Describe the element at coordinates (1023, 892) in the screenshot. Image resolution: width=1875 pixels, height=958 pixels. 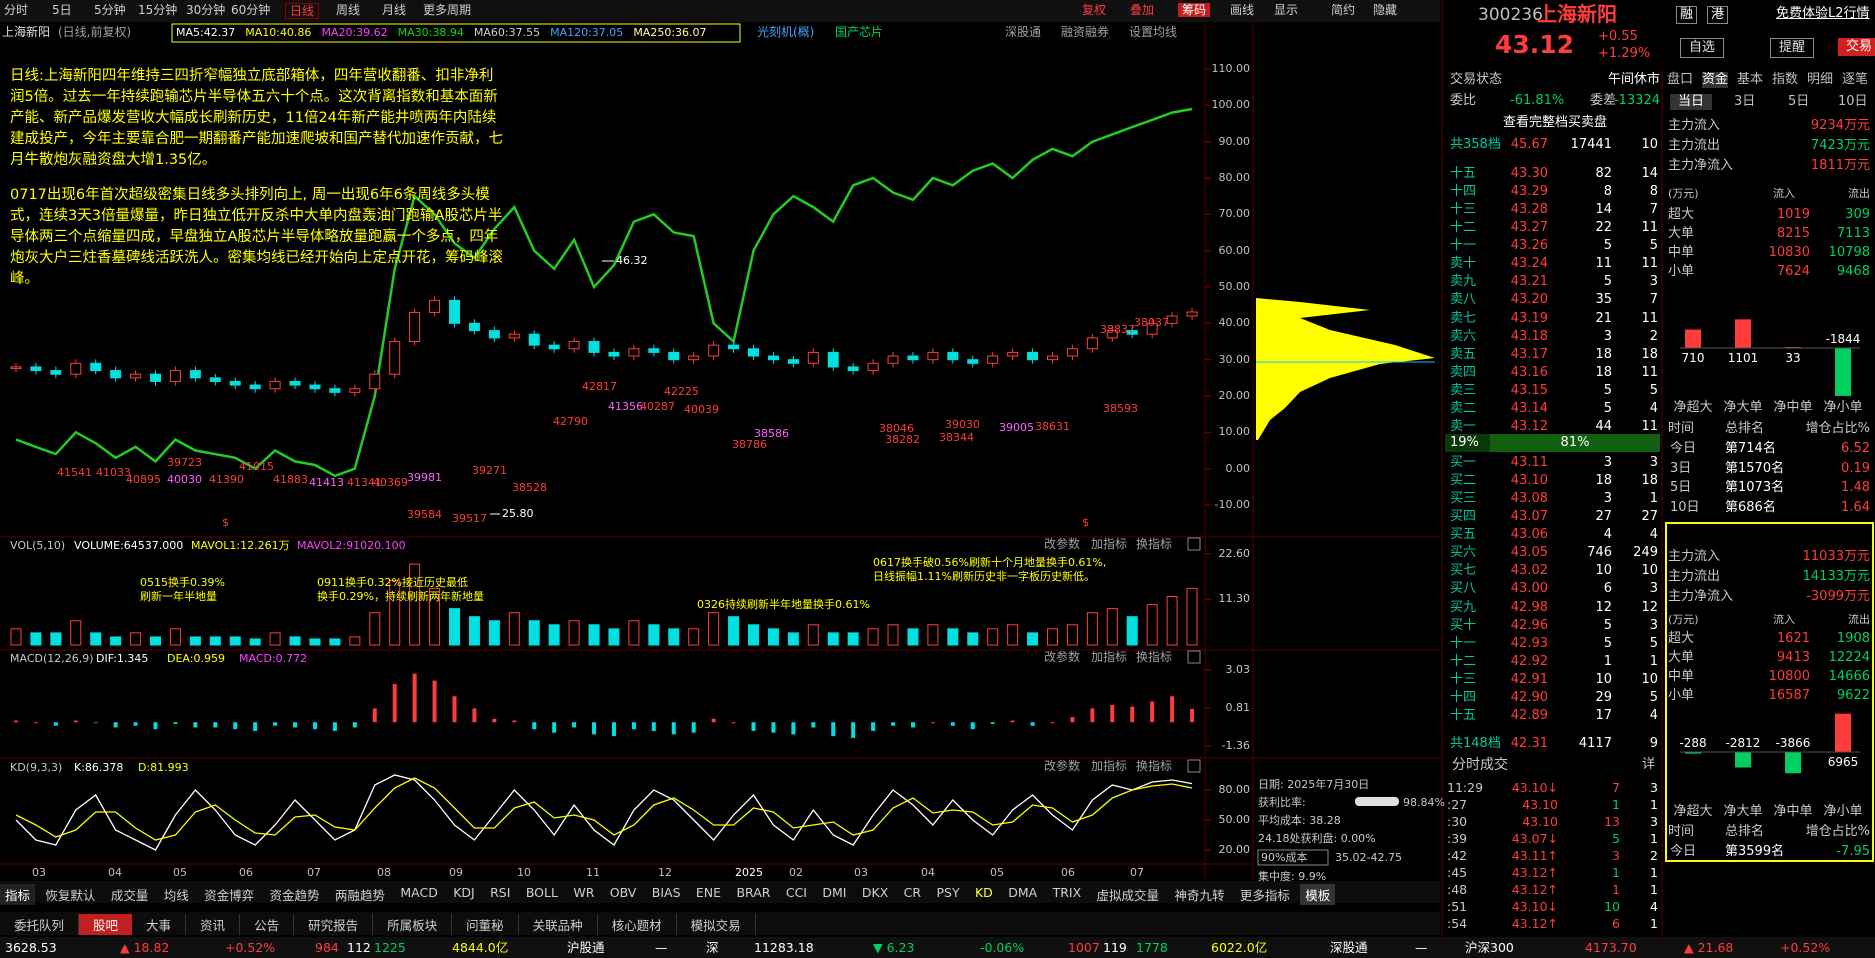
I see `tab: DMA` at that location.